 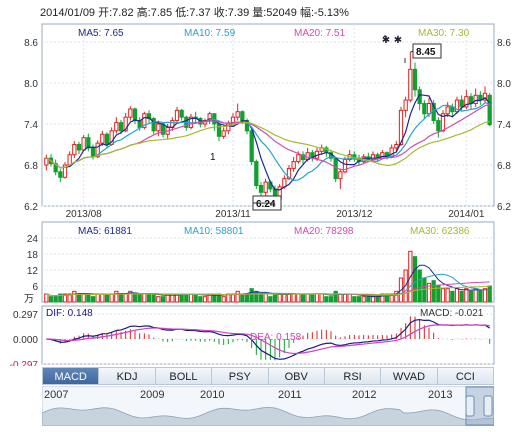 What do you see at coordinates (84, 214) in the screenshot?
I see `price-x-tick-label: 2013/08` at bounding box center [84, 214].